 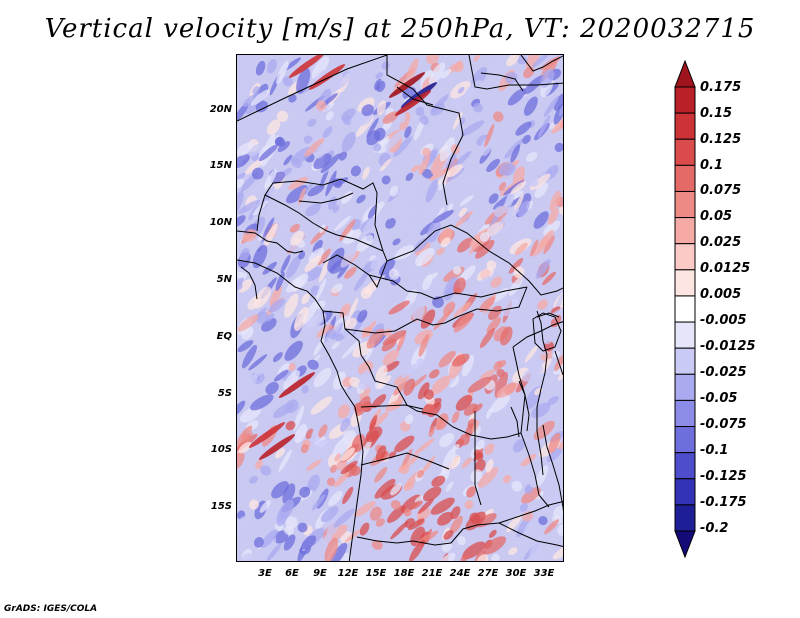 What do you see at coordinates (685, 309) in the screenshot?
I see `colorbar` at bounding box center [685, 309].